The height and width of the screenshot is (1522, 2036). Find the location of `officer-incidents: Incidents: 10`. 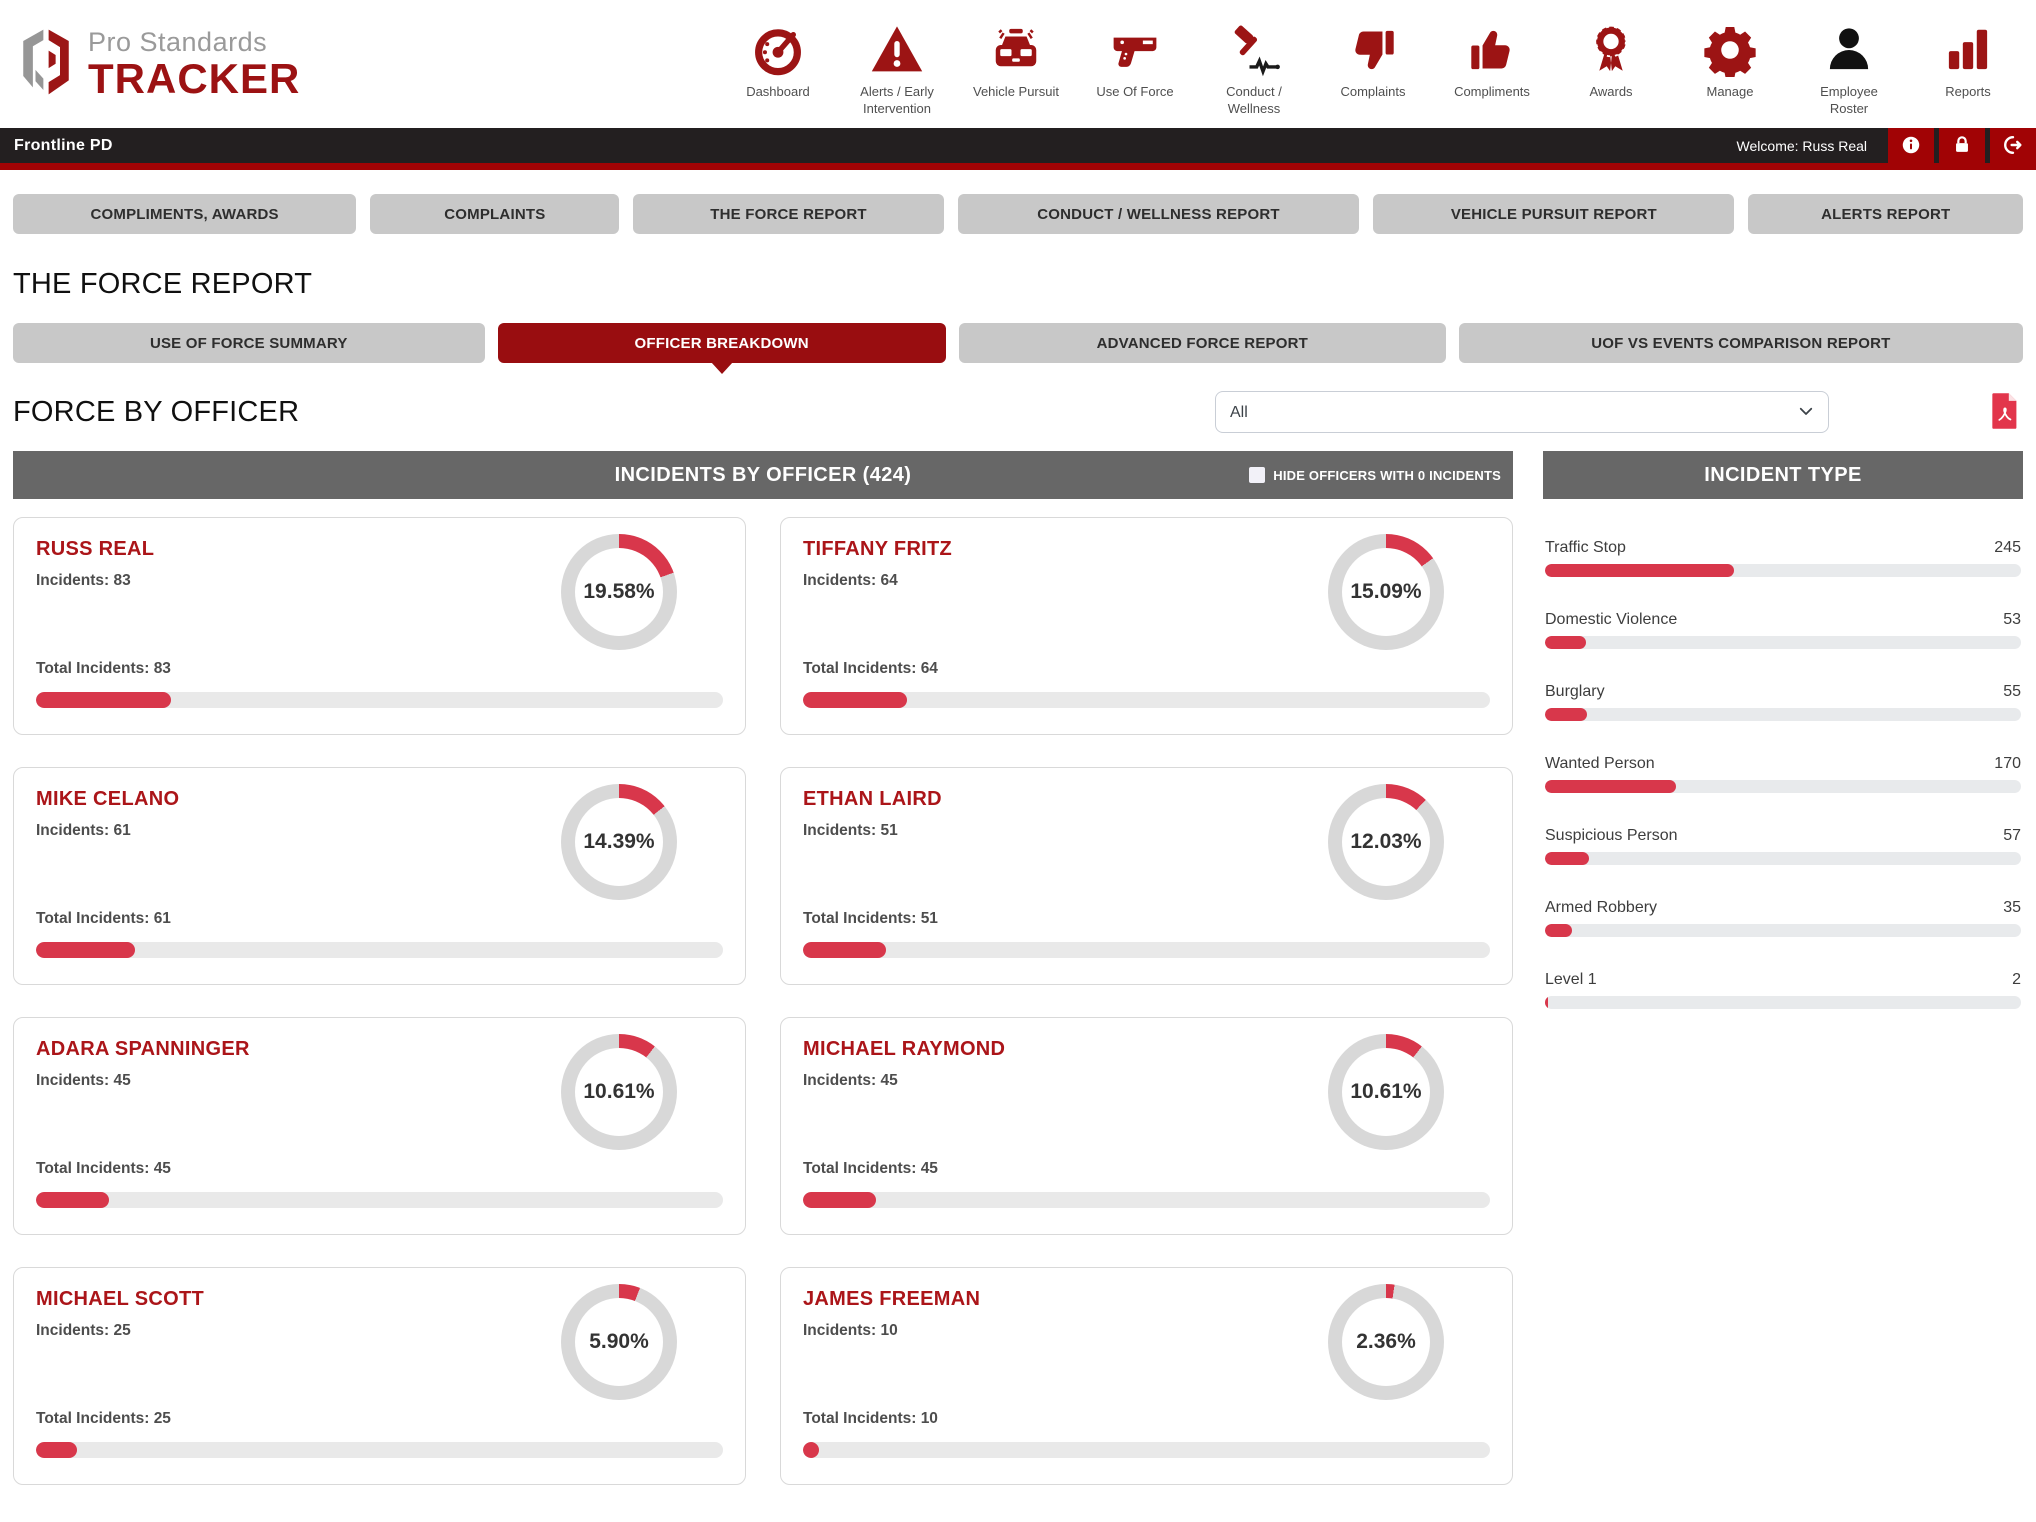

officer-incidents: Incidents: 10 is located at coordinates (850, 1330).